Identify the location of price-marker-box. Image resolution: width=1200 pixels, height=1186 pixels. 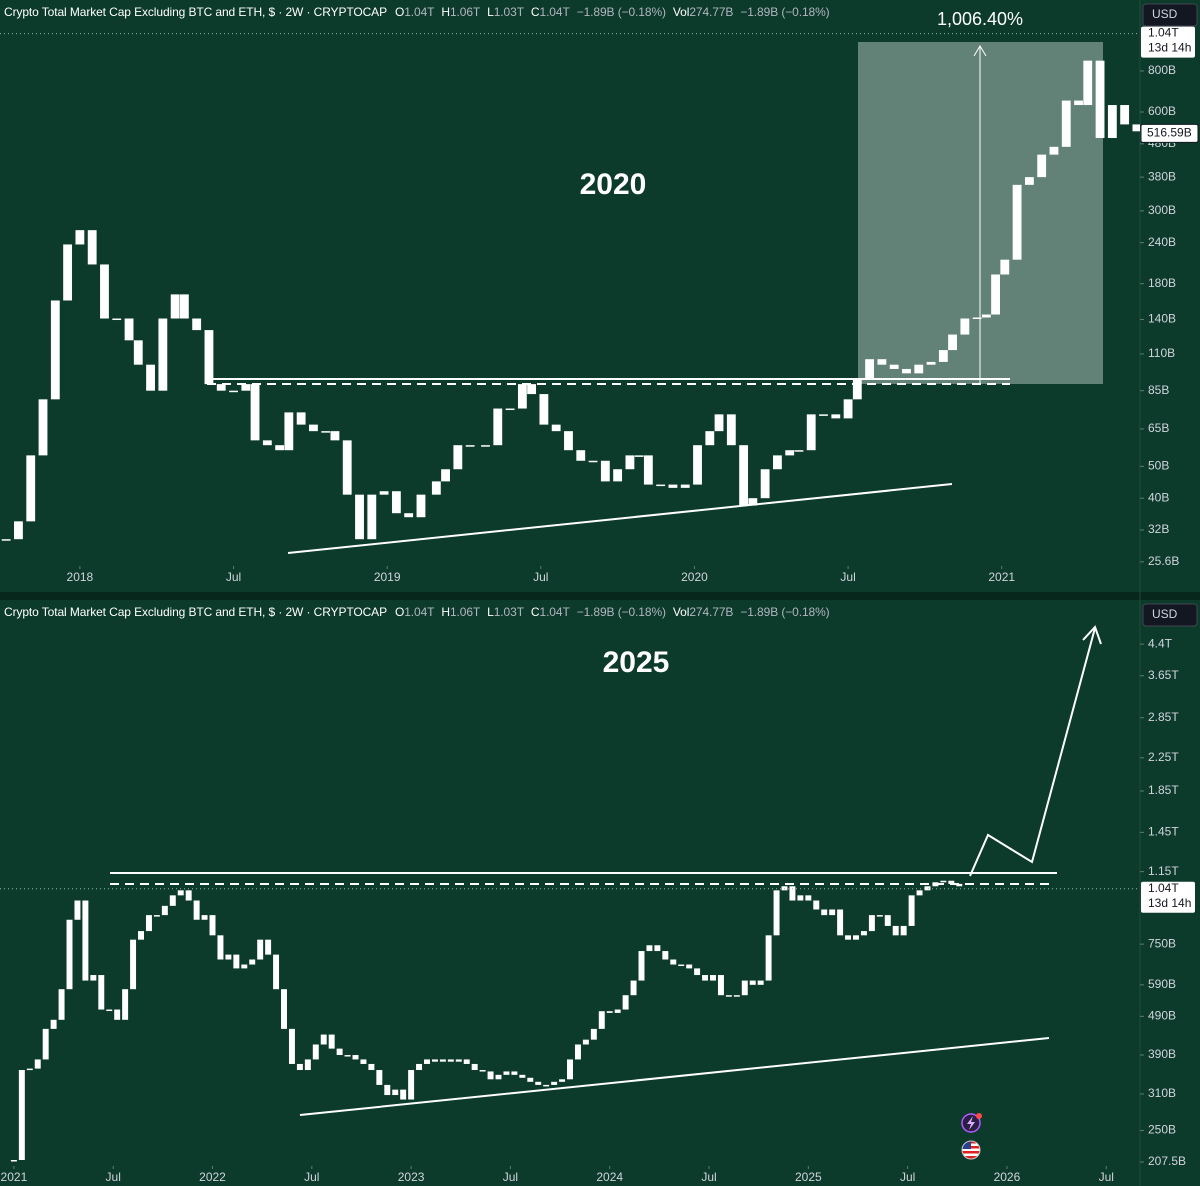
(1169, 133).